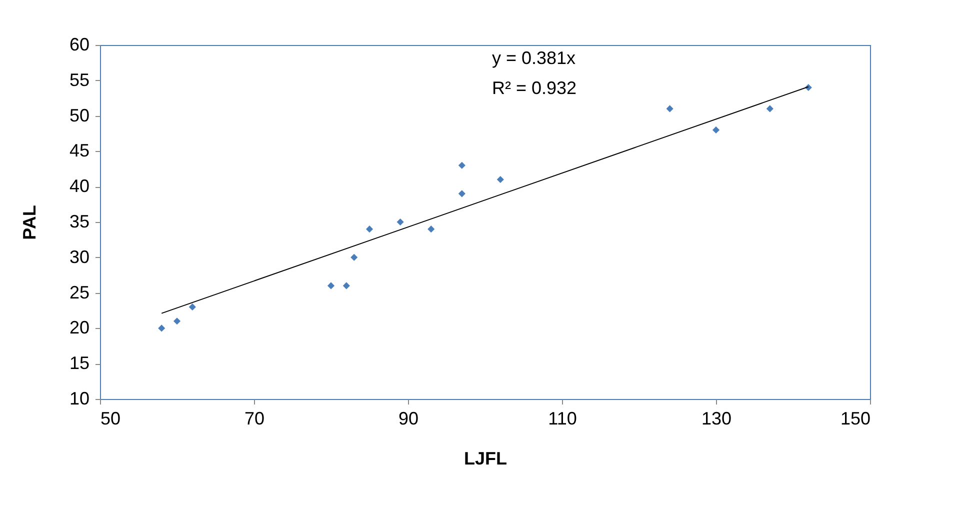 The width and height of the screenshot is (955, 529). I want to click on x-tick-label: 70, so click(254, 418).